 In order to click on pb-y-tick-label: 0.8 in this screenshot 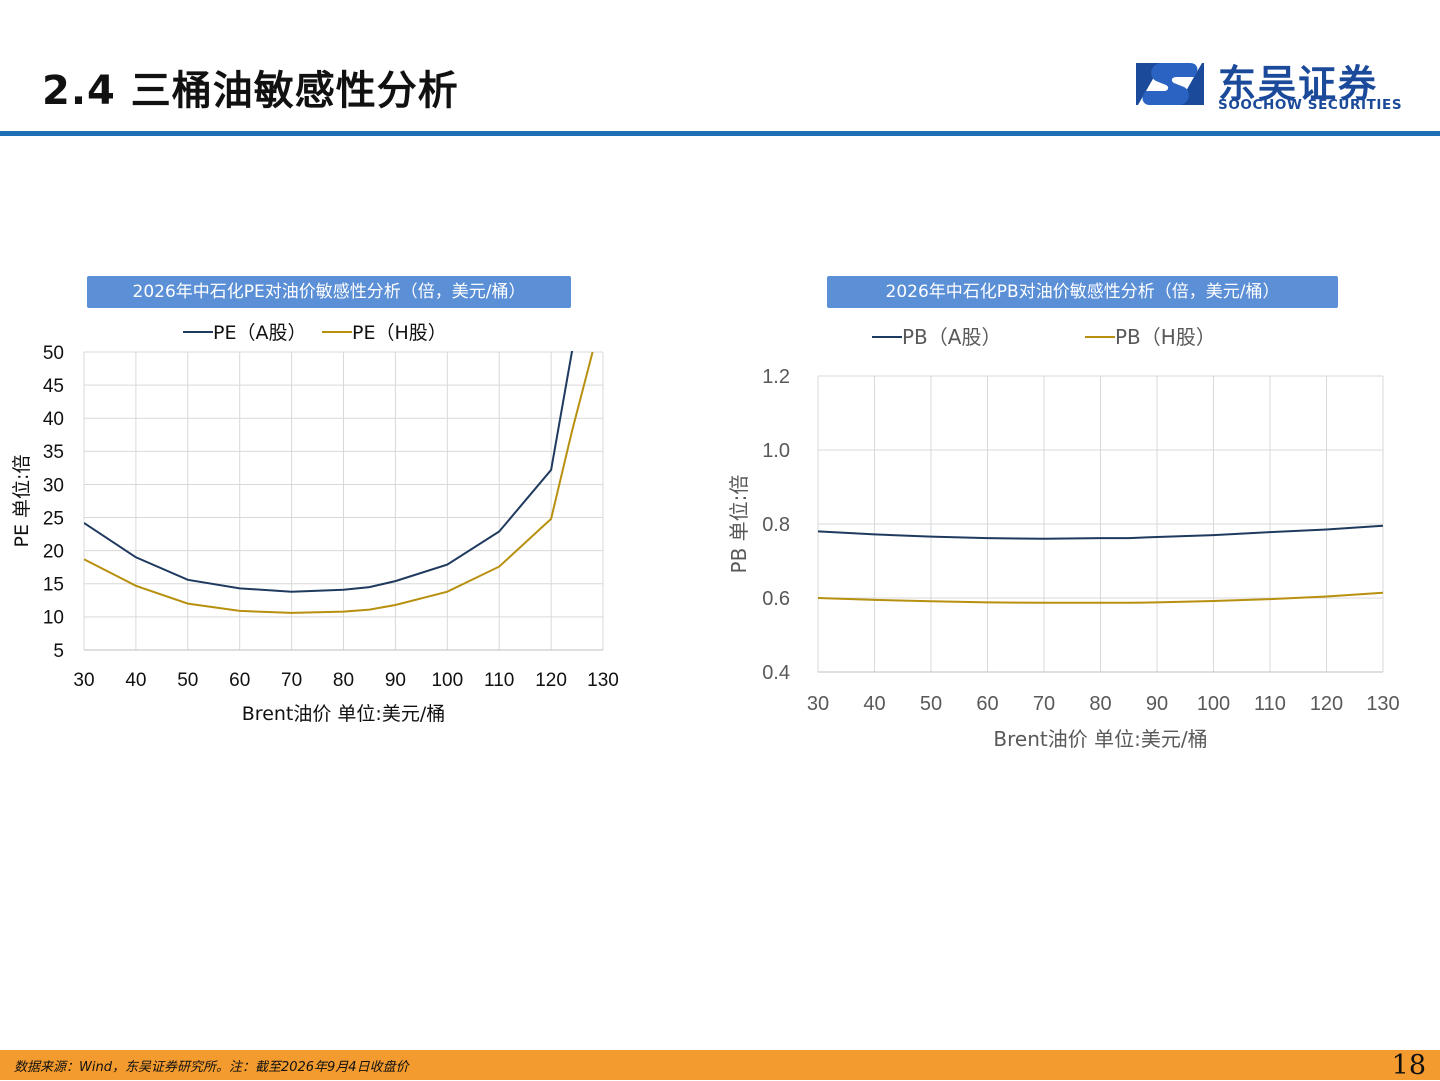, I will do `click(776, 525)`.